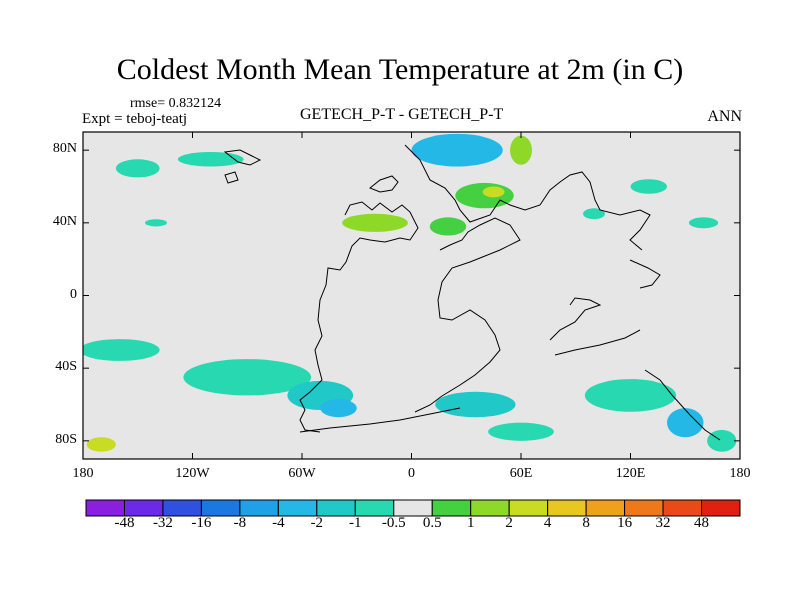  I want to click on colorbar-label: 16, so click(625, 523).